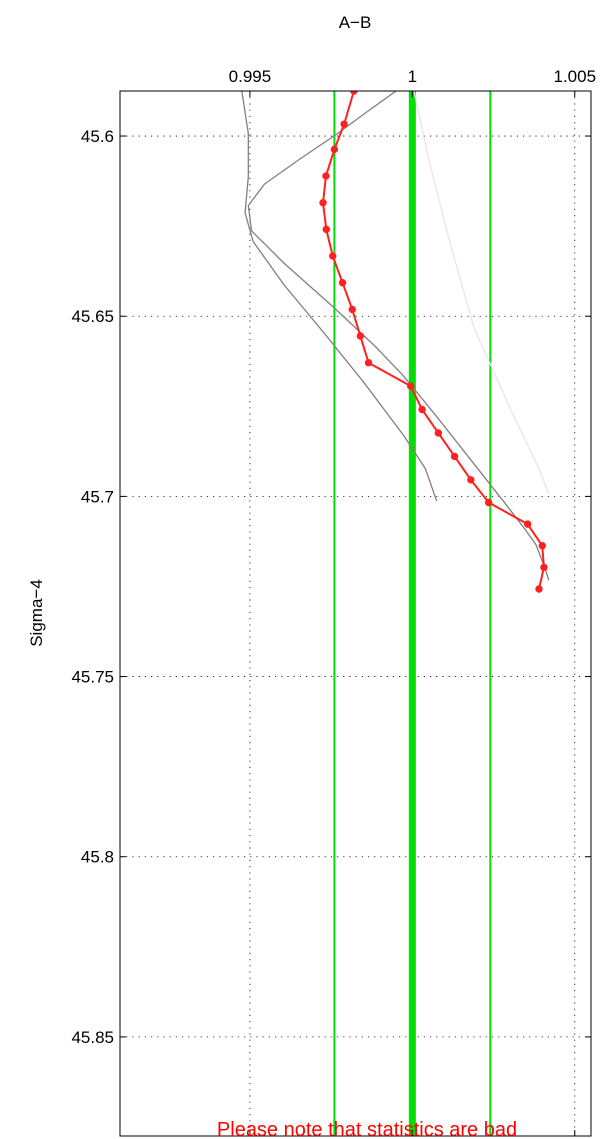 The image size is (603, 1139). Describe the element at coordinates (36, 613) in the screenshot. I see `y-axis-label: Sigma−4` at that location.